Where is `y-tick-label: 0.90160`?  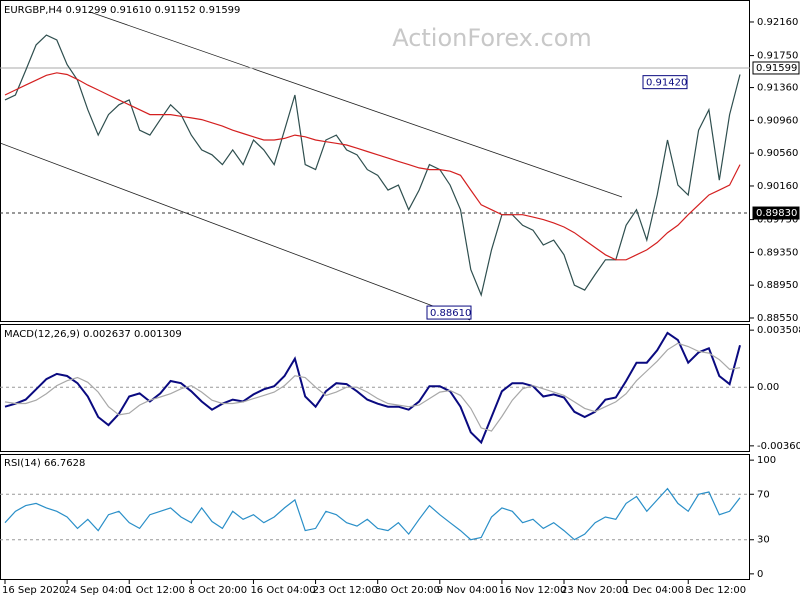
y-tick-label: 0.90160 is located at coordinates (777, 186).